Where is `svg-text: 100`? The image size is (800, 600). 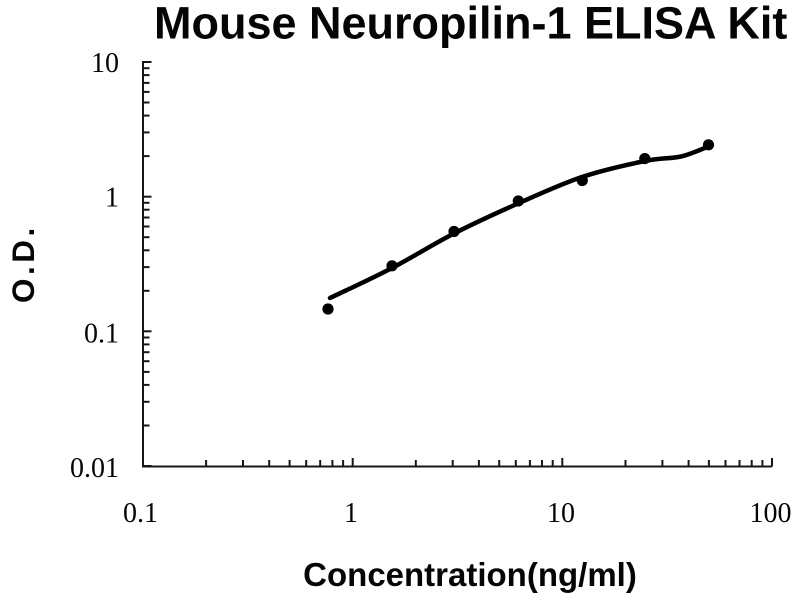 svg-text: 100 is located at coordinates (771, 513).